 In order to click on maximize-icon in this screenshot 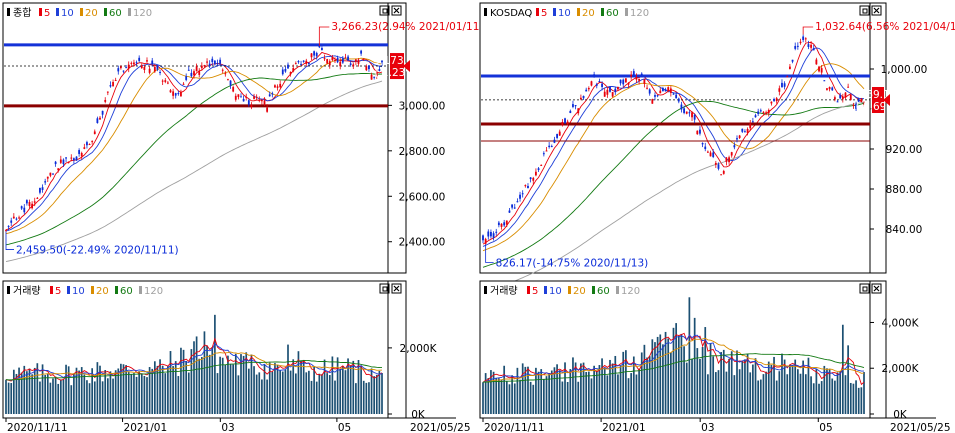, I will do `click(865, 11)`.